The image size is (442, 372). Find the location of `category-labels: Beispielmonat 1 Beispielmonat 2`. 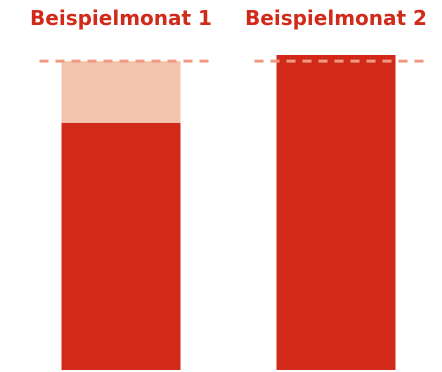

category-labels: Beispielmonat 1 Beispielmonat 2 is located at coordinates (228, 18).